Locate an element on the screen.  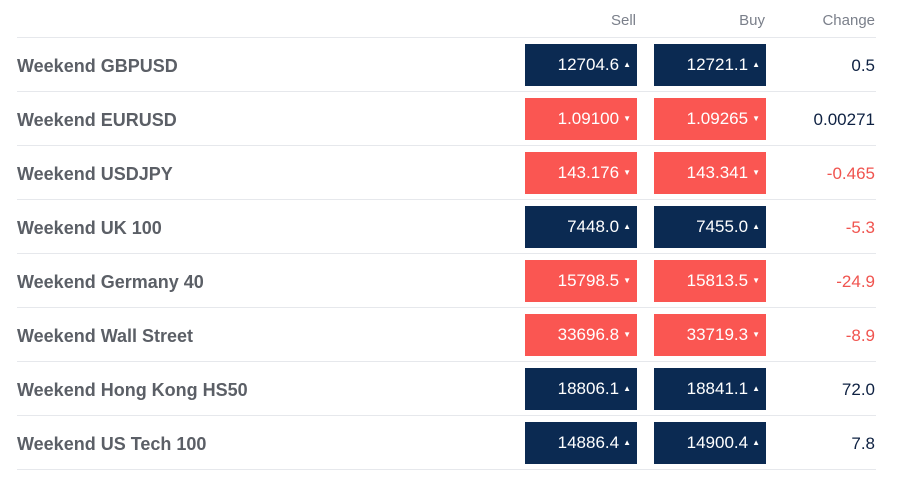
buy-price: 7455.0 is located at coordinates (722, 226).